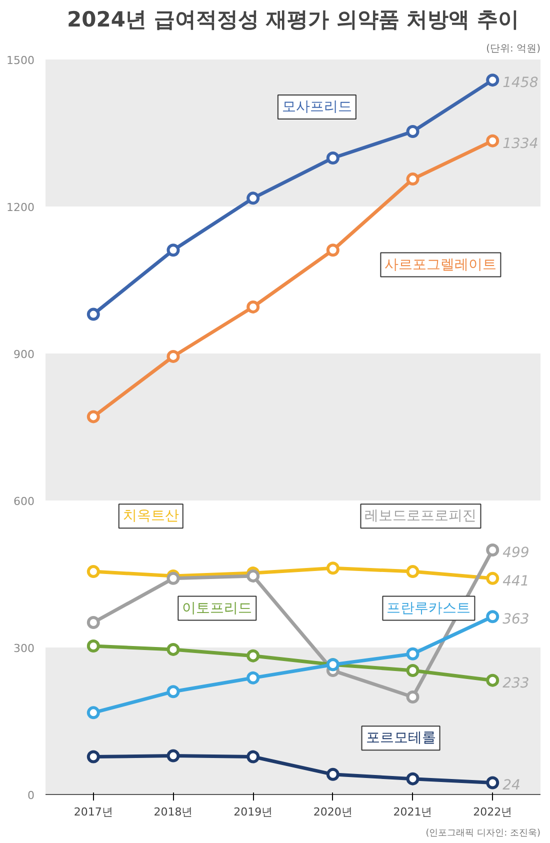 This screenshot has height=843, width=550. Describe the element at coordinates (428, 608) in the screenshot. I see `series-label: 프란루카스트` at that location.